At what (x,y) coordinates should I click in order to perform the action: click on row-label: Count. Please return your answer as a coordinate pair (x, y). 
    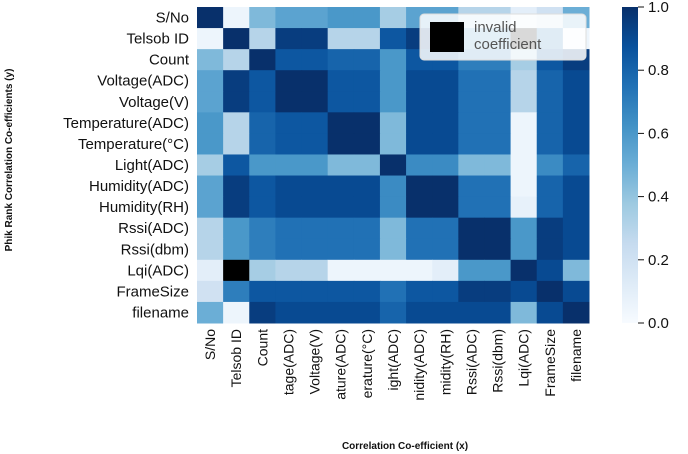
    Looking at the image, I should click on (169, 60).